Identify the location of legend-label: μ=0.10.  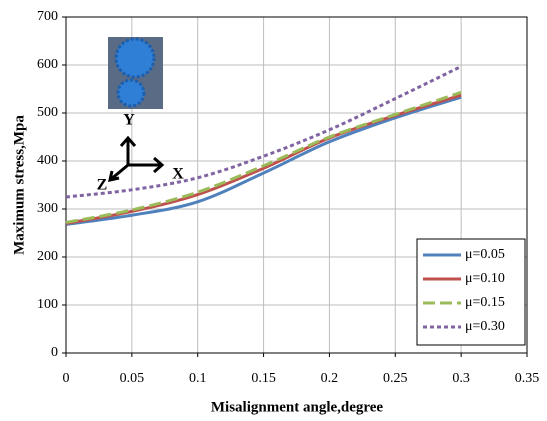
(485, 278).